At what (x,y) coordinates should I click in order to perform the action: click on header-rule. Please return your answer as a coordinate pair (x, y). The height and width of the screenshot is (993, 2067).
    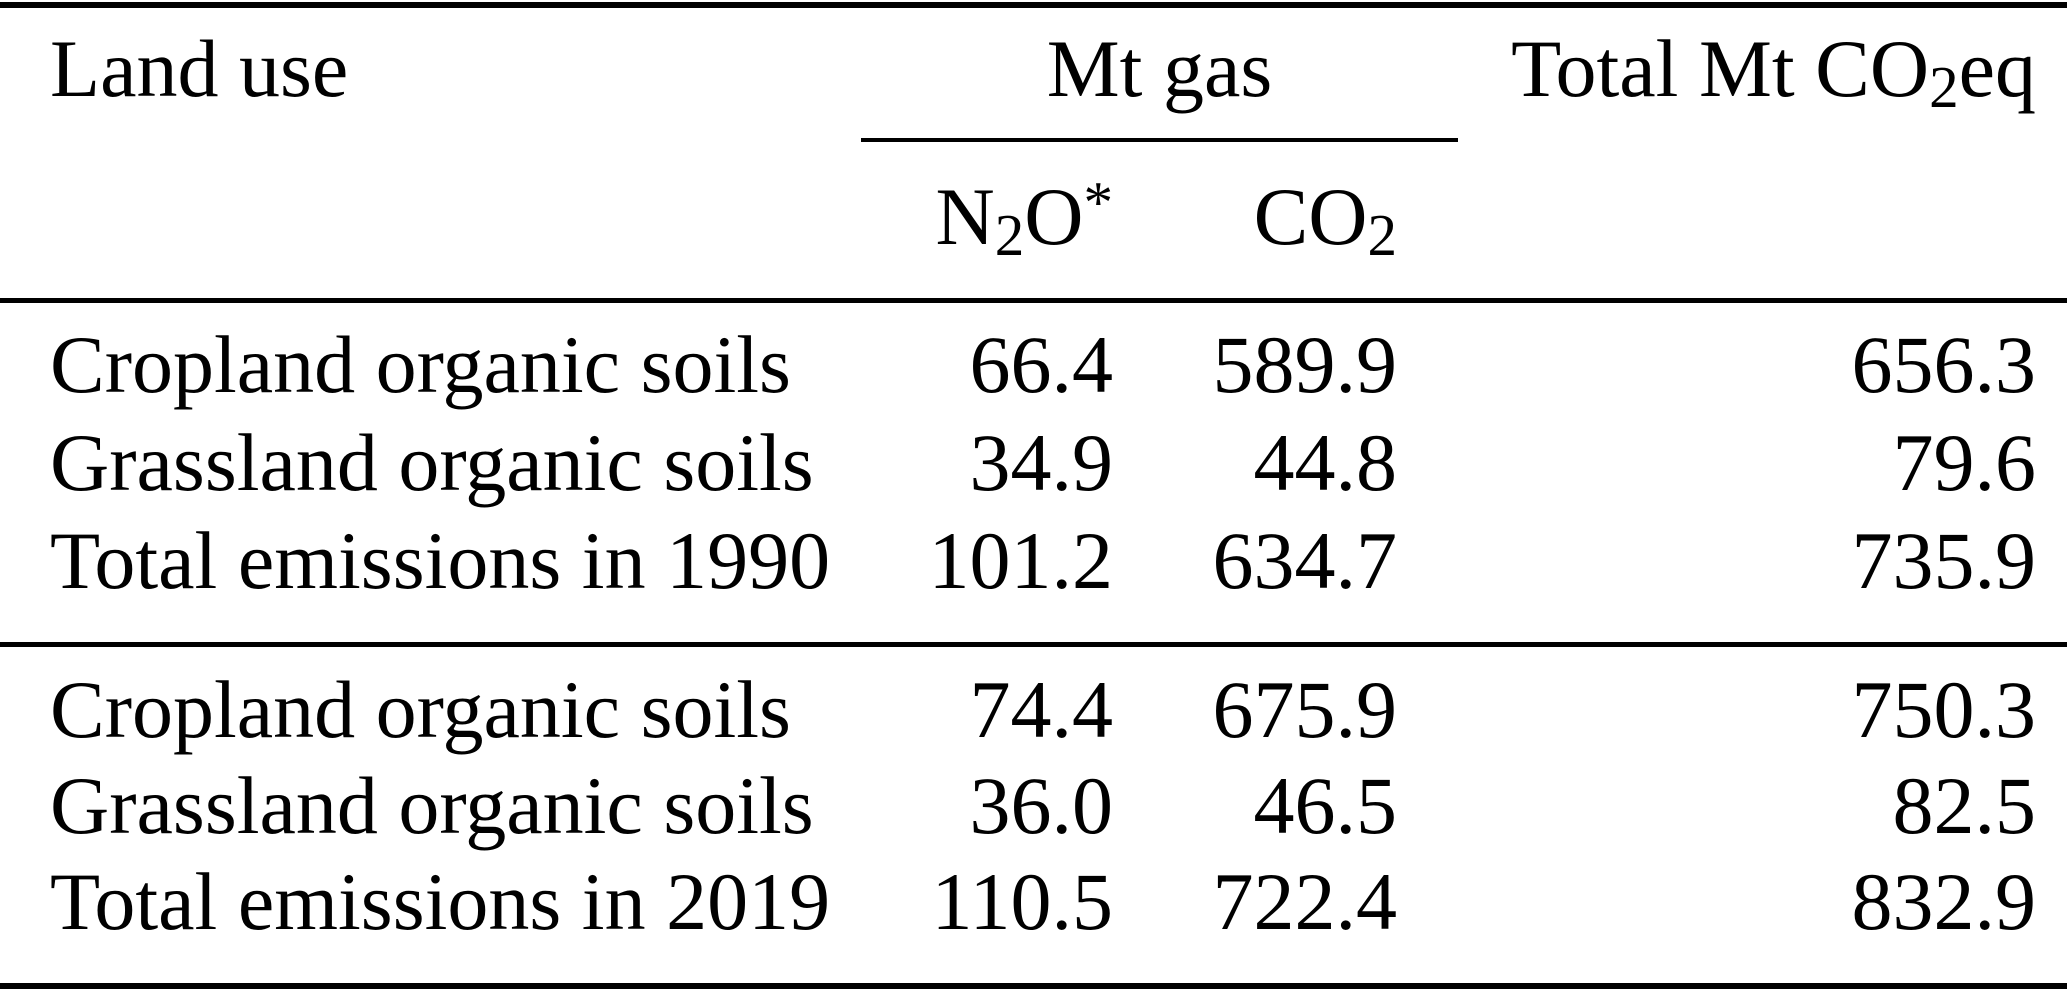
    Looking at the image, I should click on (1033, 300).